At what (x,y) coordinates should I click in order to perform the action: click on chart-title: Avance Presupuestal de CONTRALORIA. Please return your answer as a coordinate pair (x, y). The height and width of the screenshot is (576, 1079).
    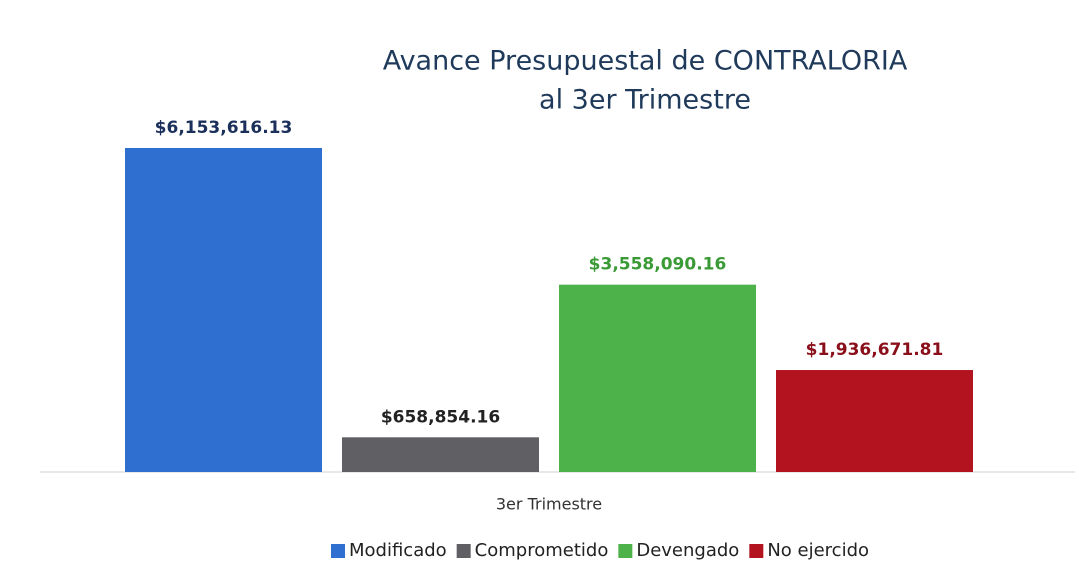
    Looking at the image, I should click on (645, 61).